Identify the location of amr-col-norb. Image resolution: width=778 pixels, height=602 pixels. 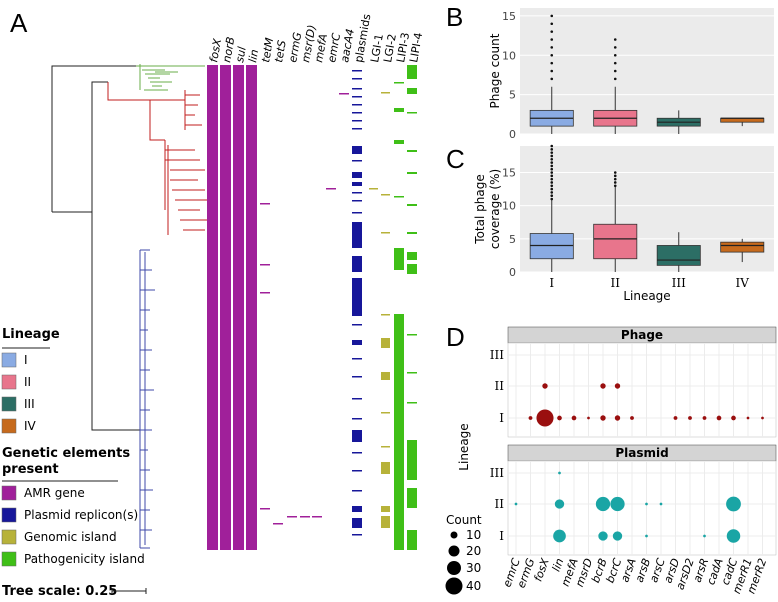
(225, 307).